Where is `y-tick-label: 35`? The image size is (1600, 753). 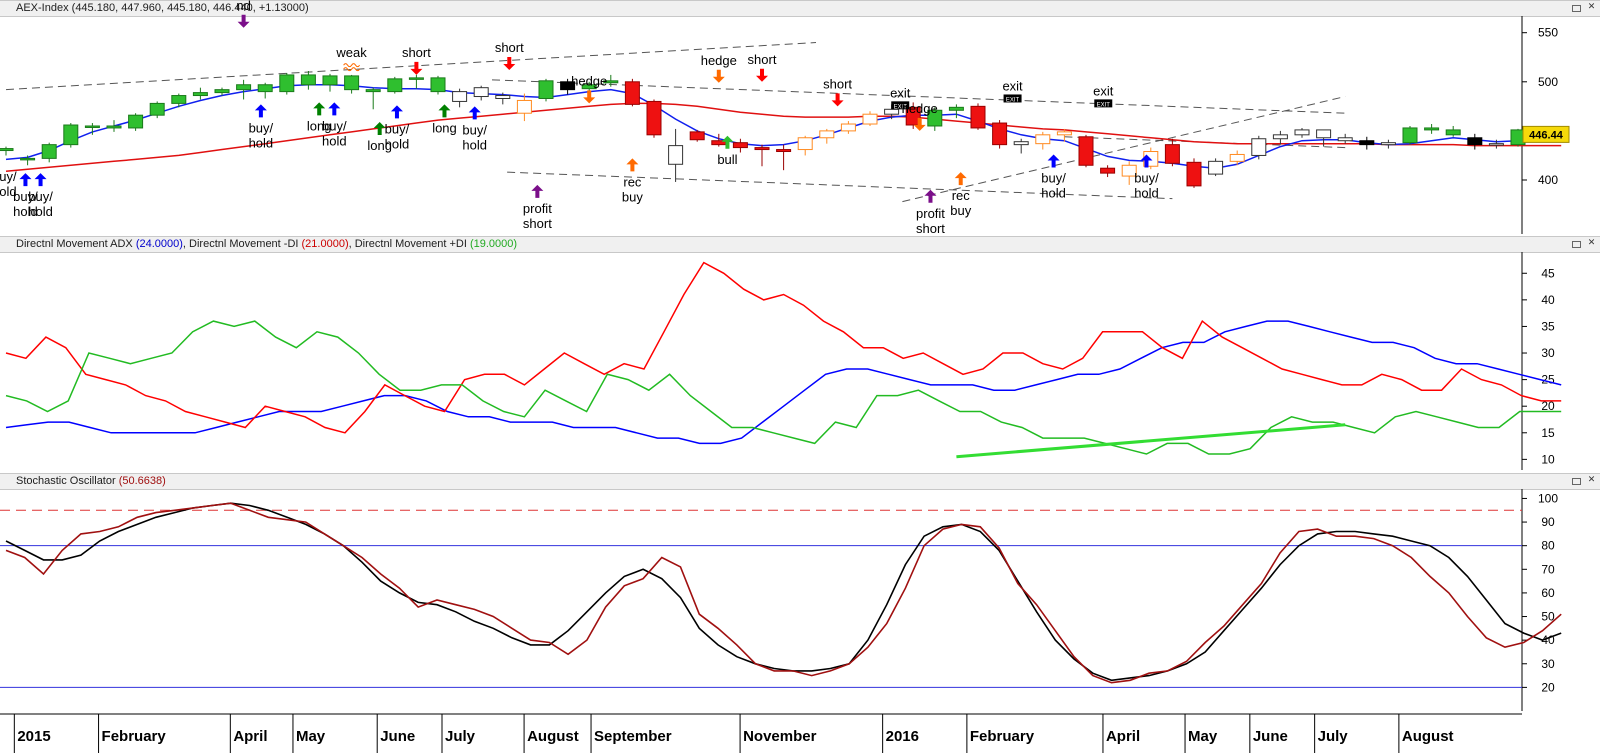 y-tick-label: 35 is located at coordinates (1548, 326).